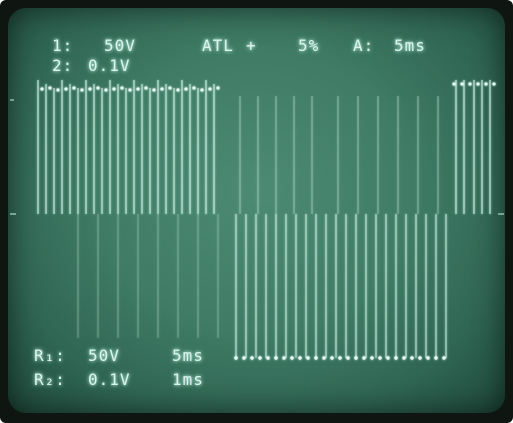  I want to click on ch2-channel-label: 2:, so click(63, 65).